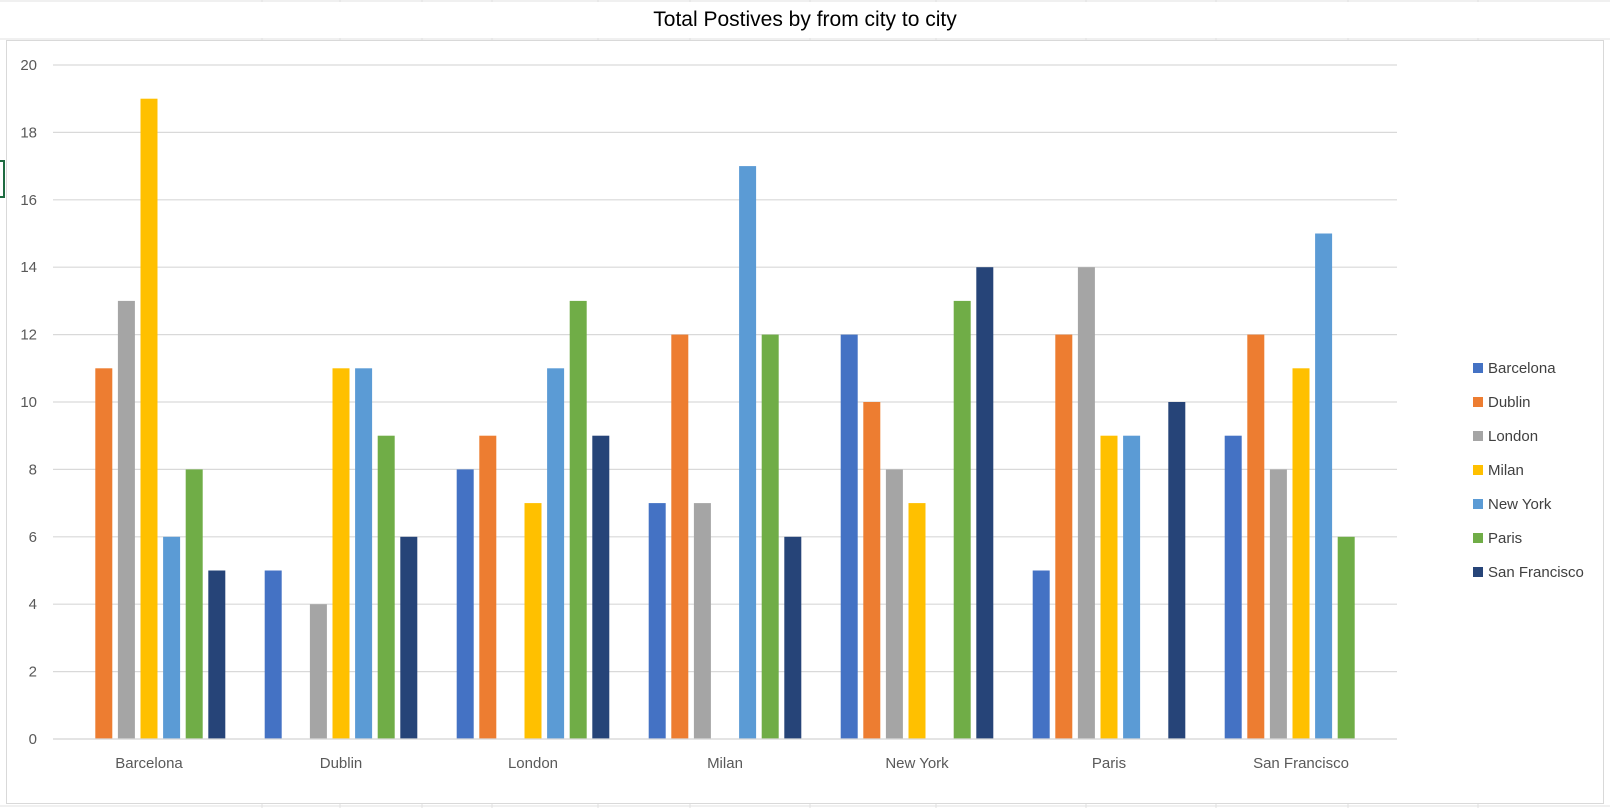  I want to click on x-tick-label: London, so click(533, 763).